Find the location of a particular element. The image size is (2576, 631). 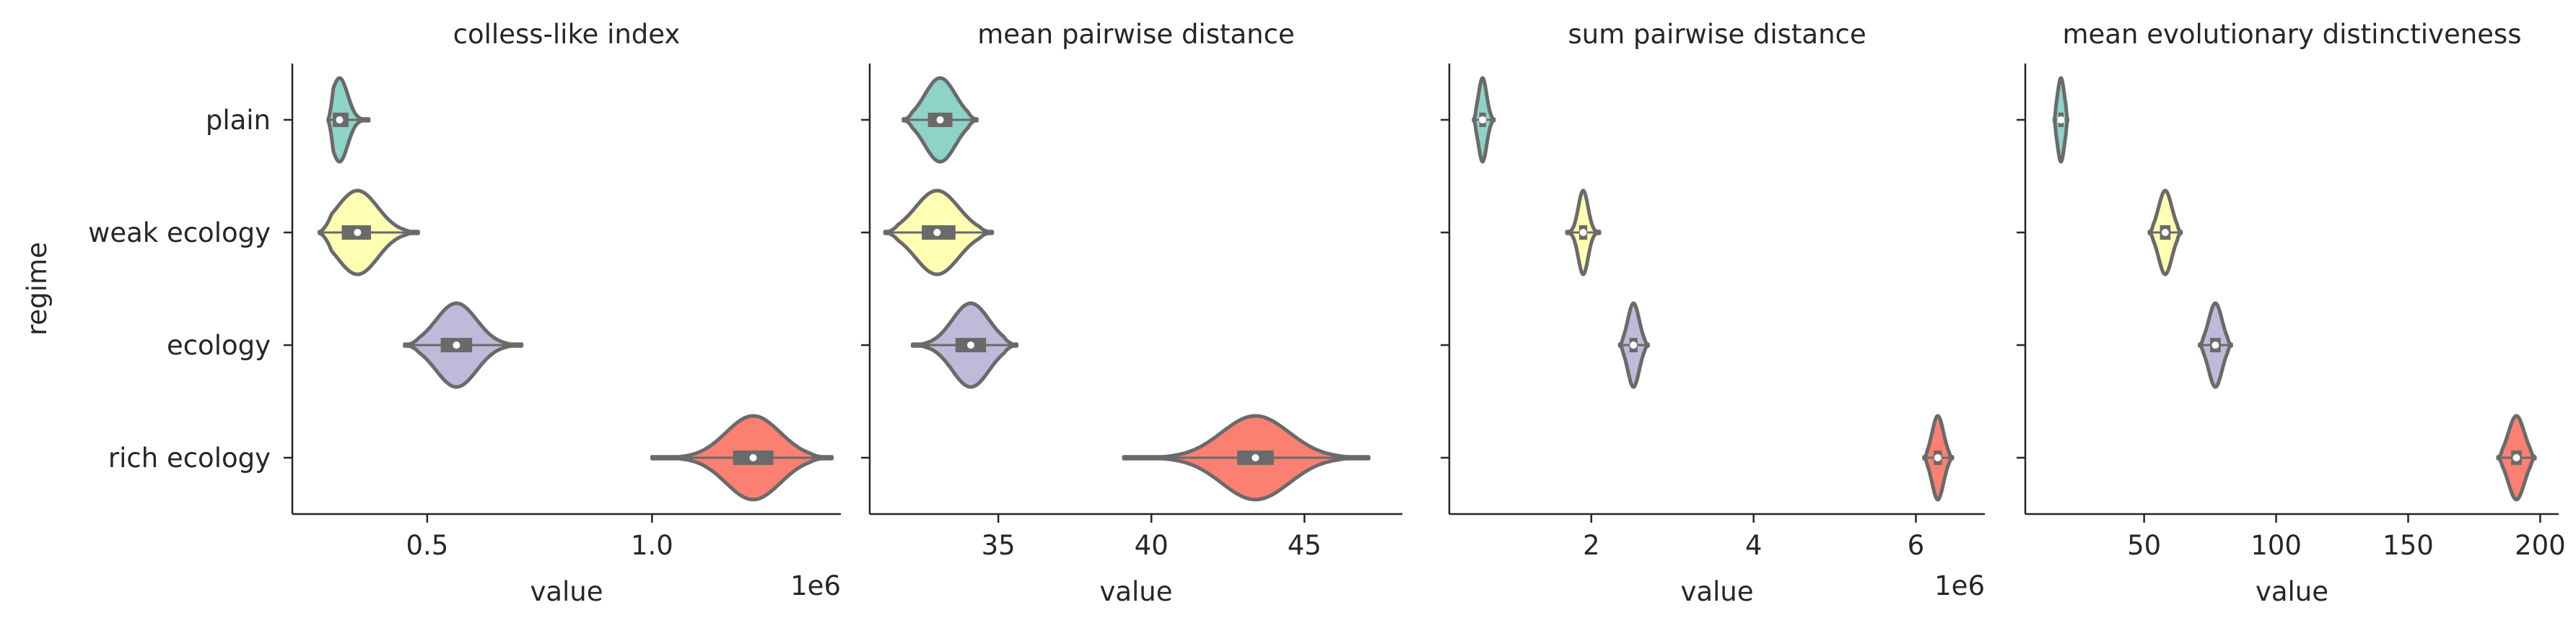

x-tick-label: 50 is located at coordinates (2144, 545).